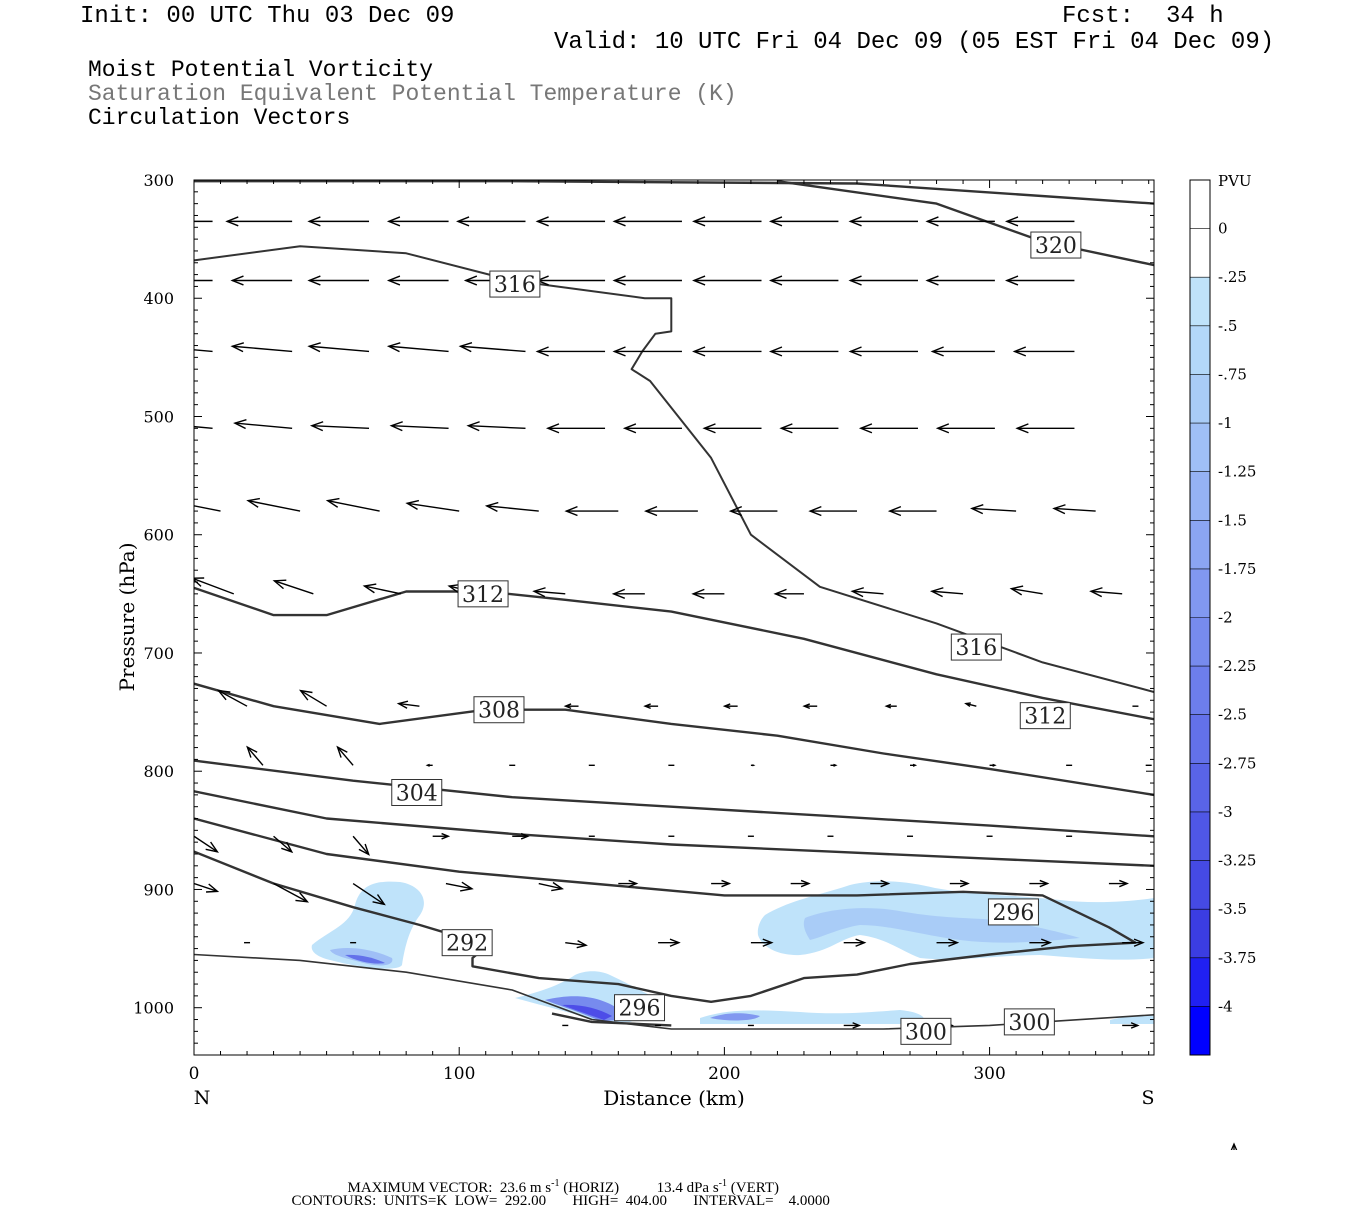 This screenshot has height=1210, width=1350. What do you see at coordinates (158, 653) in the screenshot?
I see `y-tick-label: 700` at bounding box center [158, 653].